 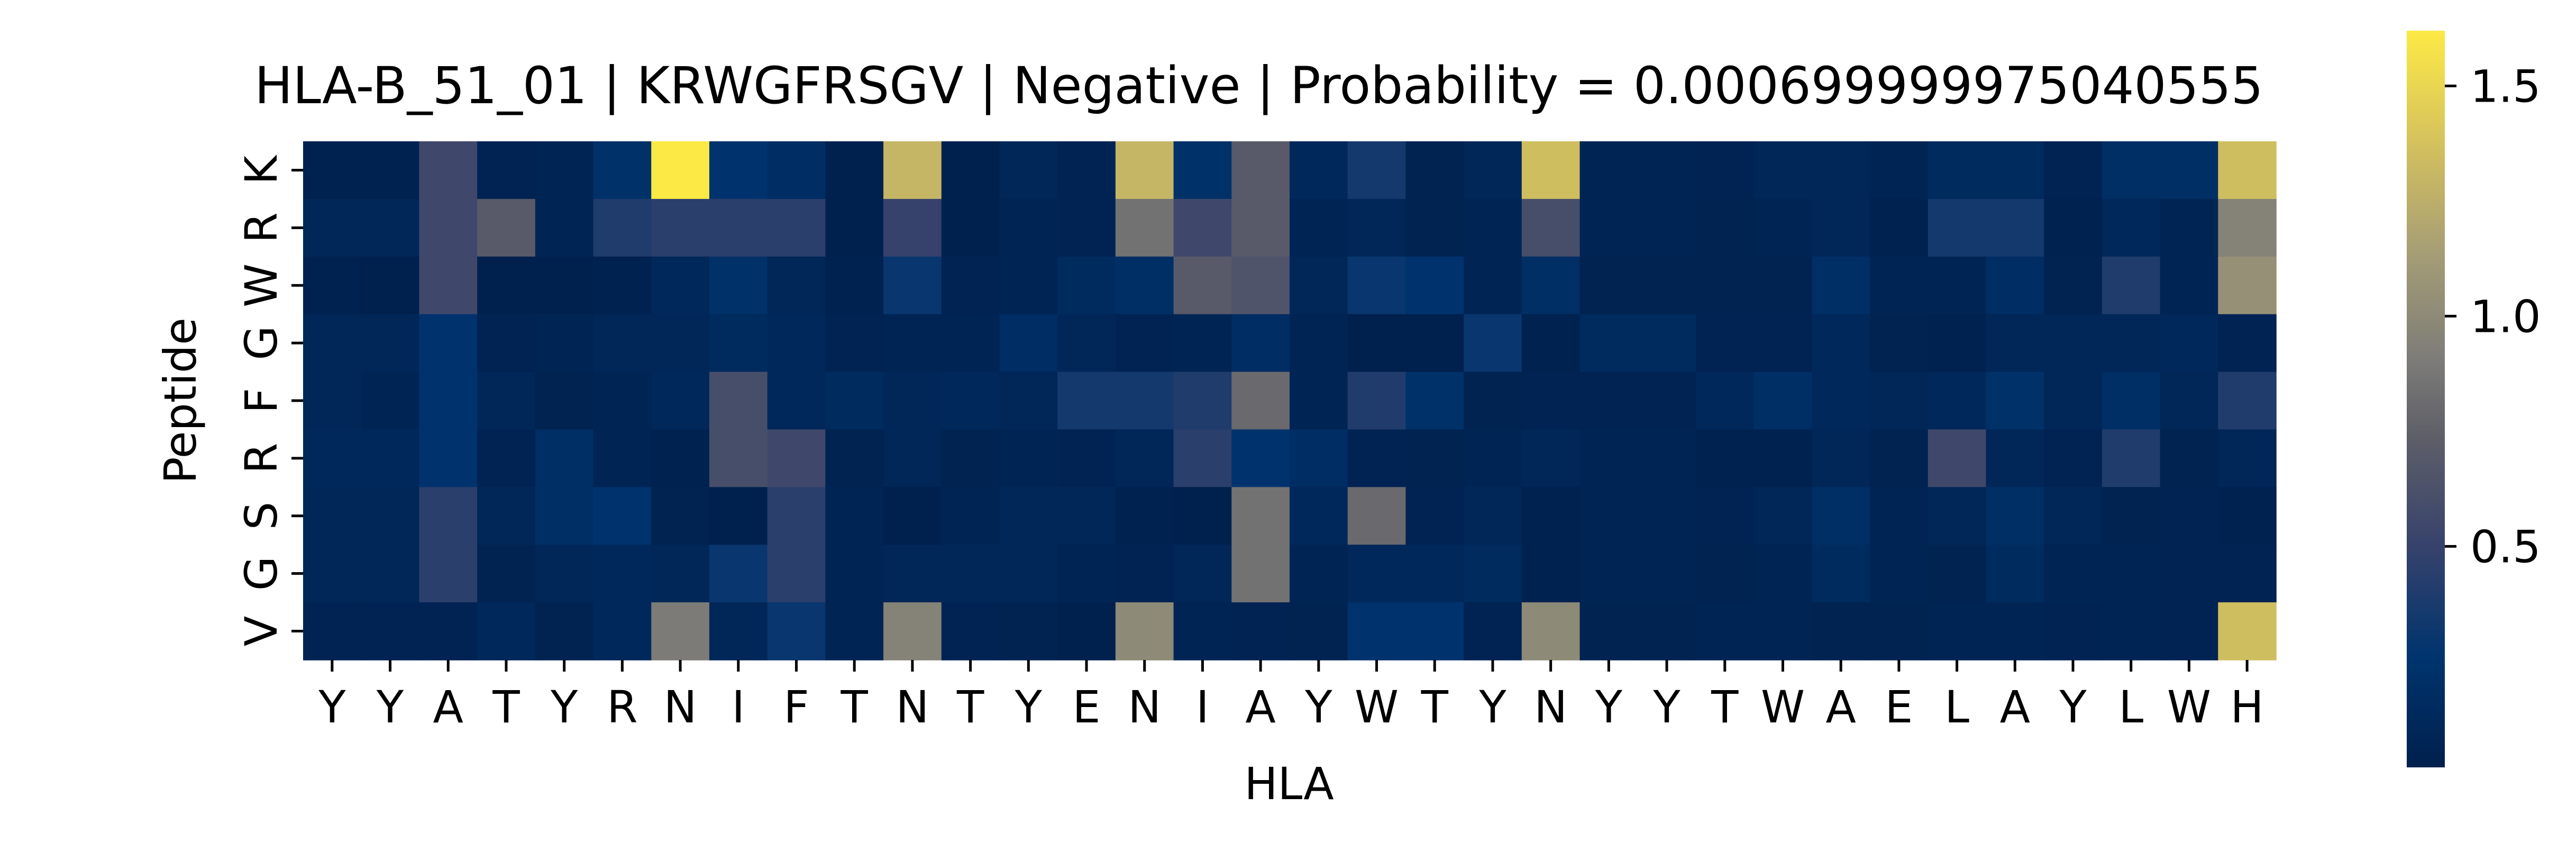 I want to click on y-tick-label: K, so click(x=261, y=170).